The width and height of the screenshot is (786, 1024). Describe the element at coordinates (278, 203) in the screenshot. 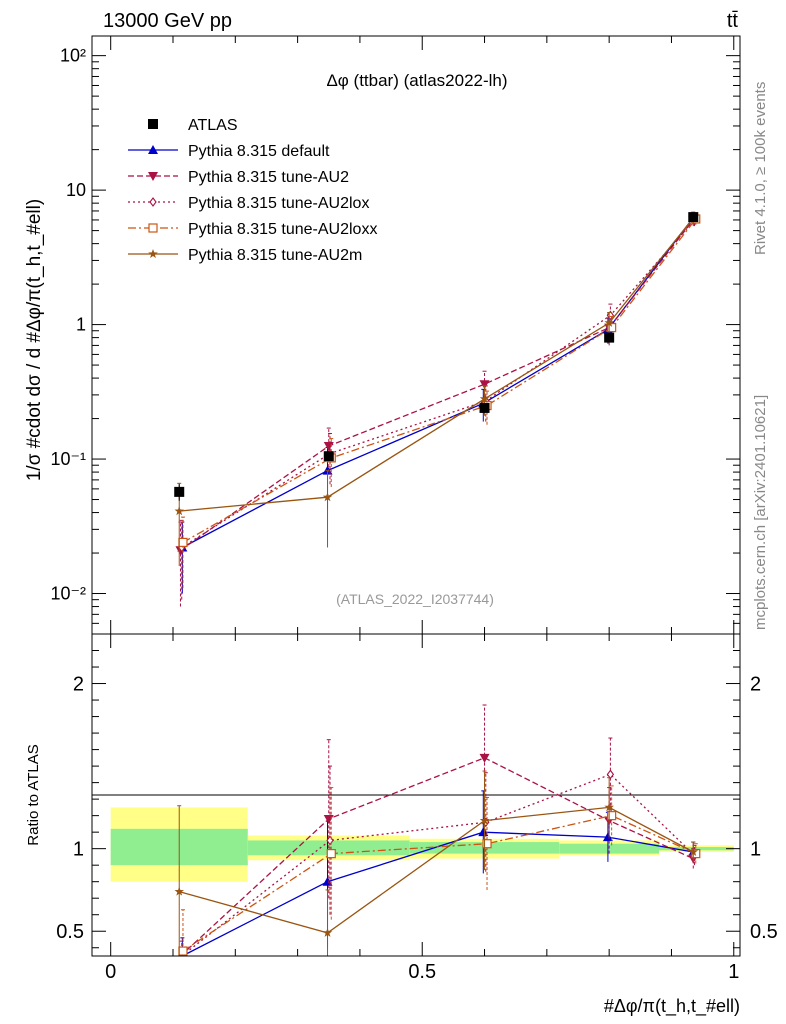

I see `legend-label-3: Pythia 8.315 tune-AU2lox` at that location.